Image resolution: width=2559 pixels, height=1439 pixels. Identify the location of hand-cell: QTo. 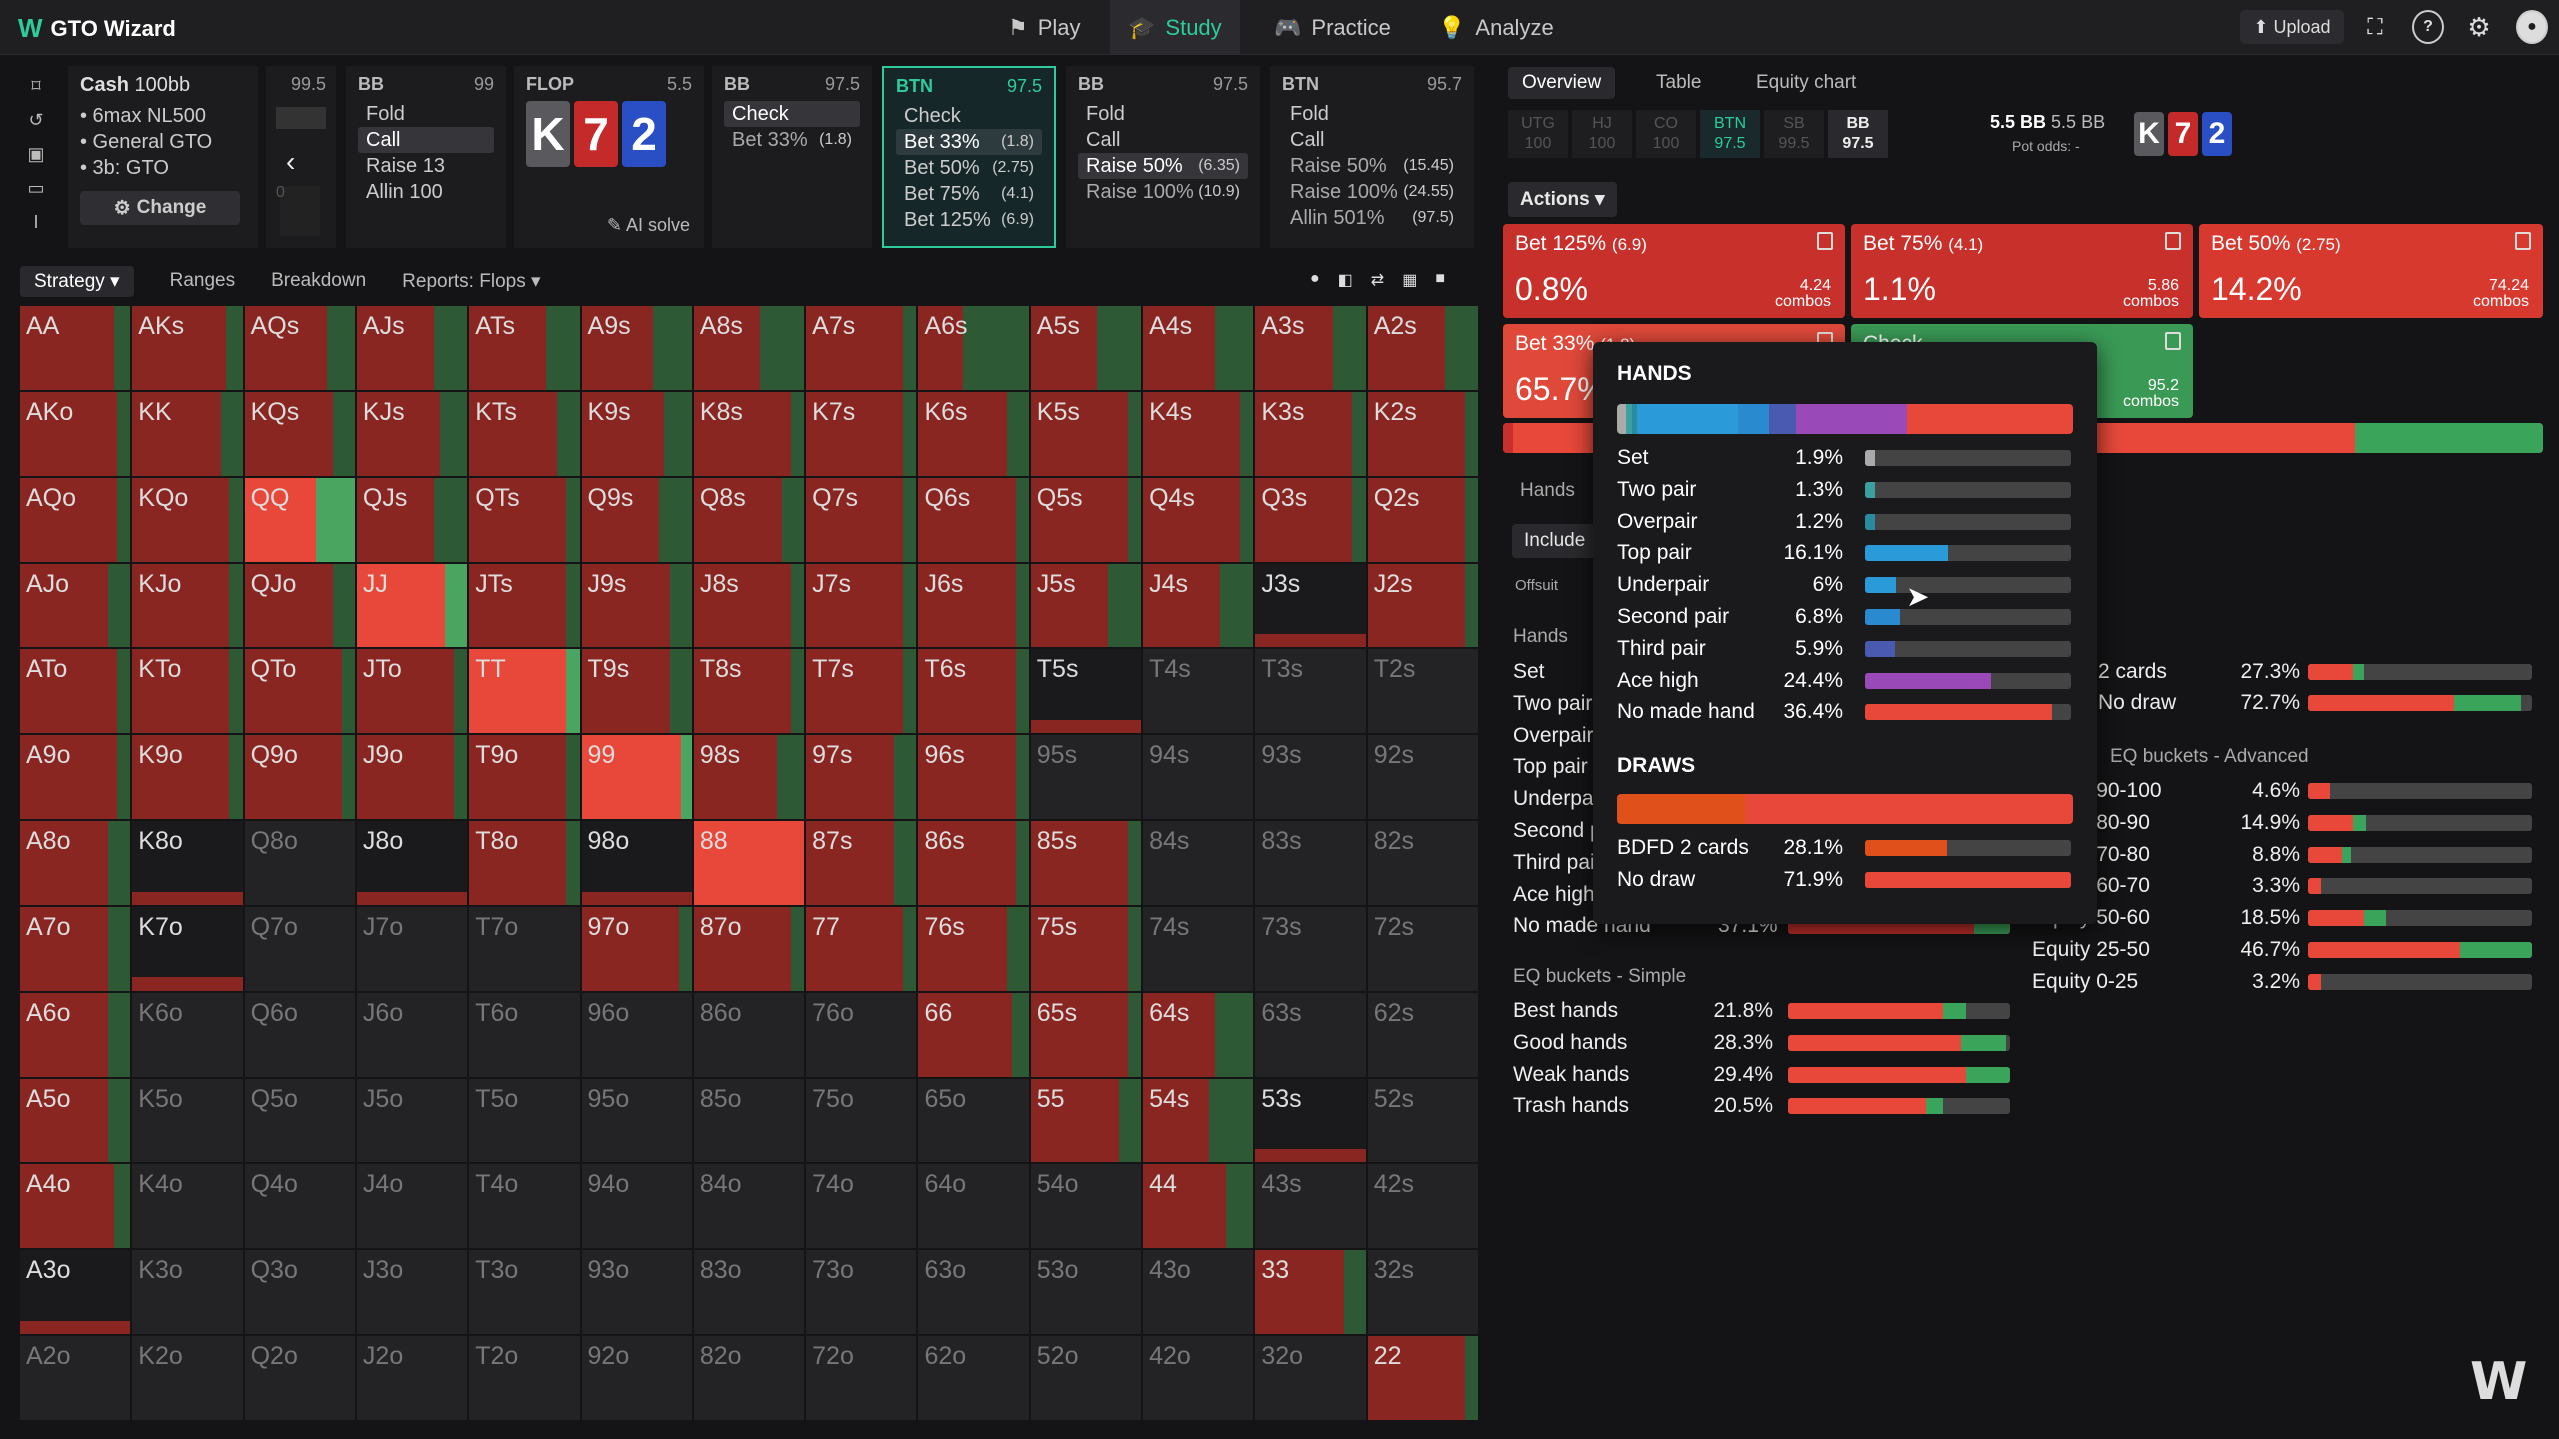
(299, 691).